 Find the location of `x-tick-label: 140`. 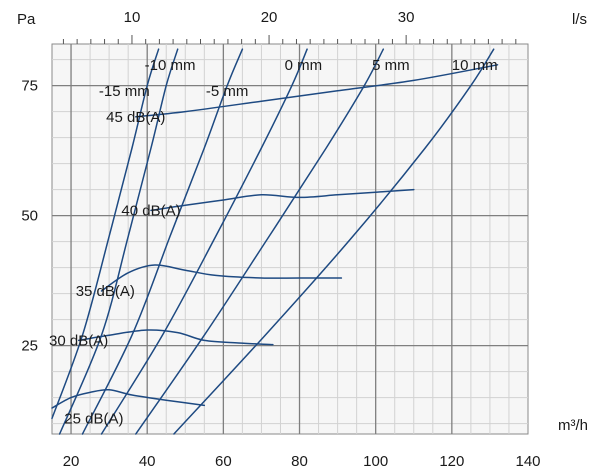

x-tick-label: 140 is located at coordinates (527, 461).